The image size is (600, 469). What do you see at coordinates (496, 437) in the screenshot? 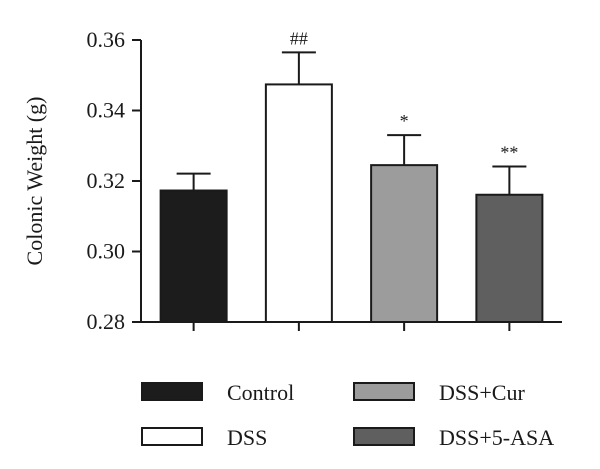
I see `legend-label: DSS+5-ASA` at bounding box center [496, 437].